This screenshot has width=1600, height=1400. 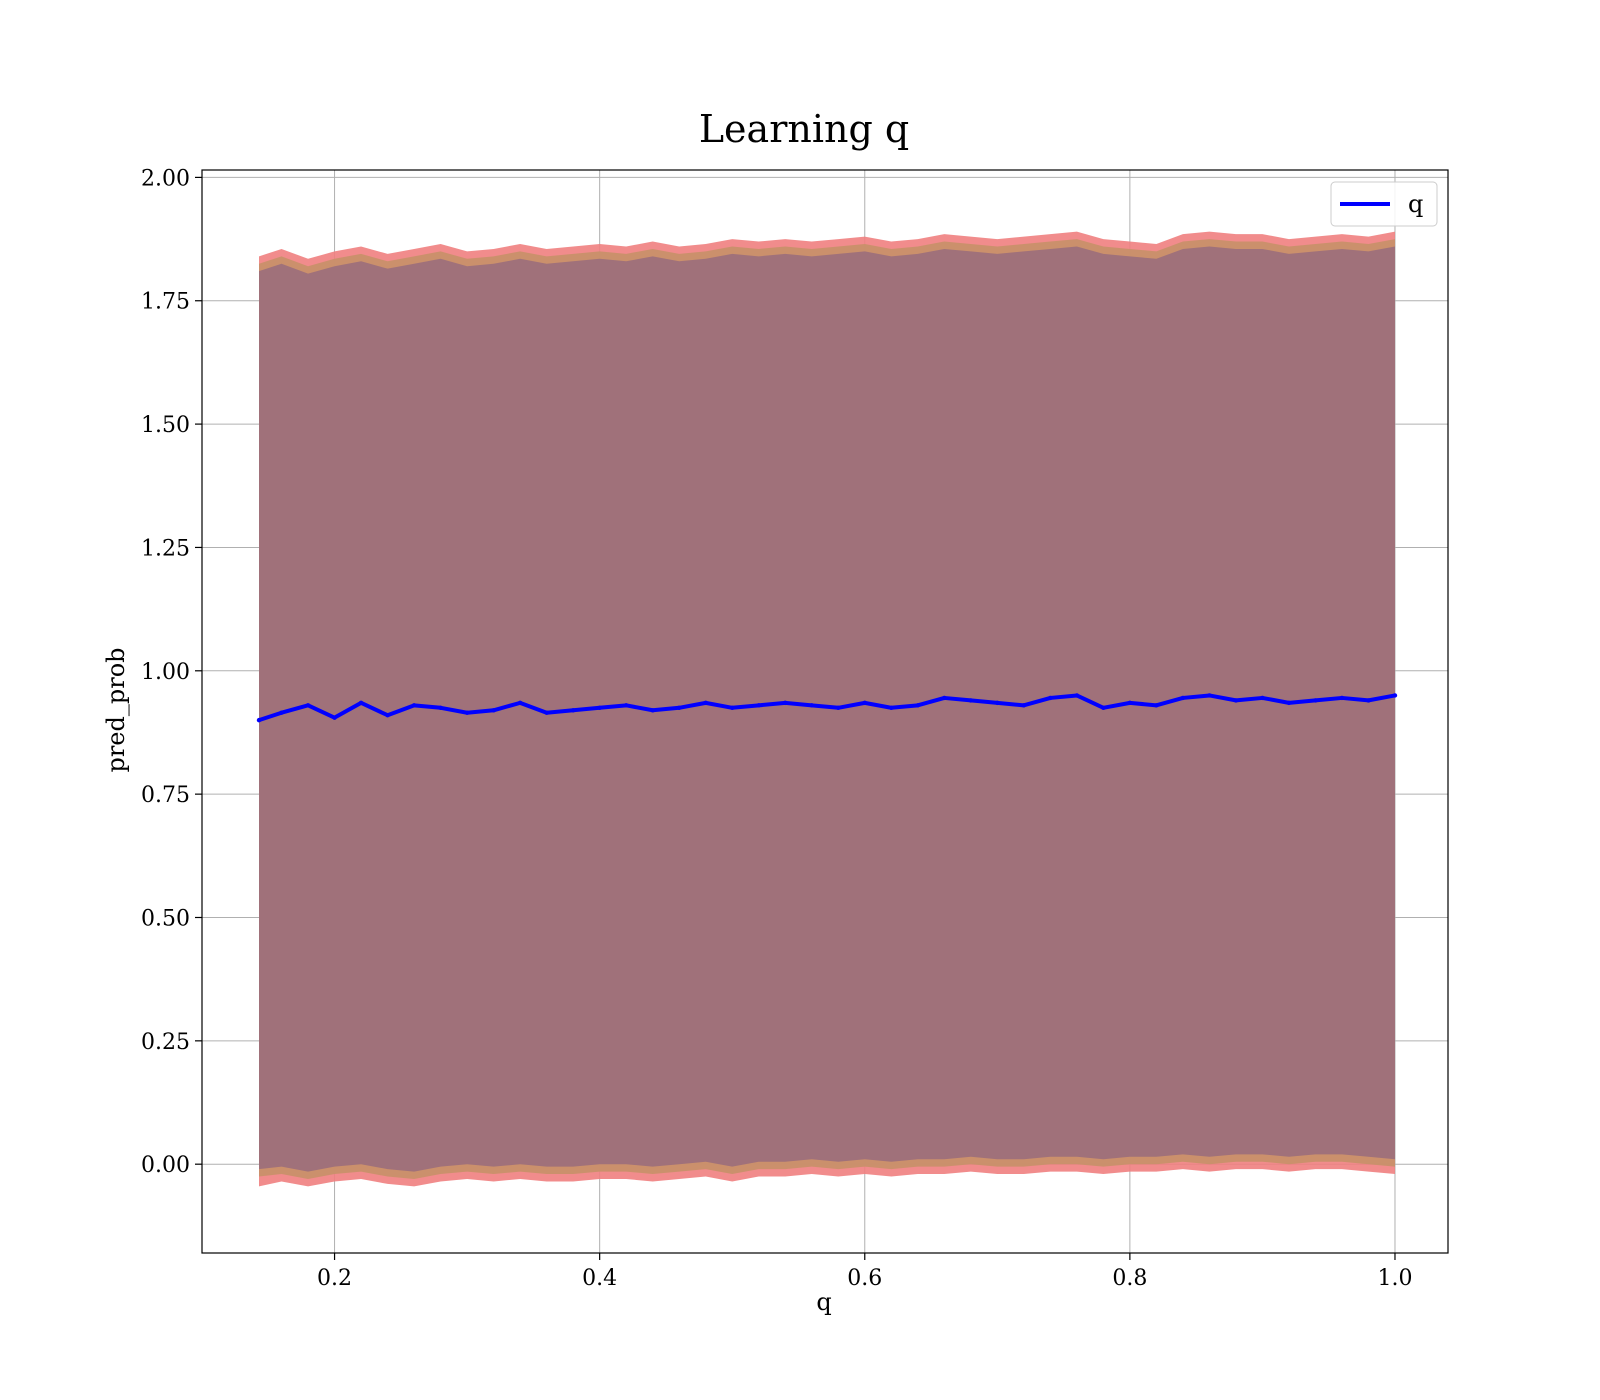 I want to click on y-tick-label-2: 0.50, so click(x=165, y=918).